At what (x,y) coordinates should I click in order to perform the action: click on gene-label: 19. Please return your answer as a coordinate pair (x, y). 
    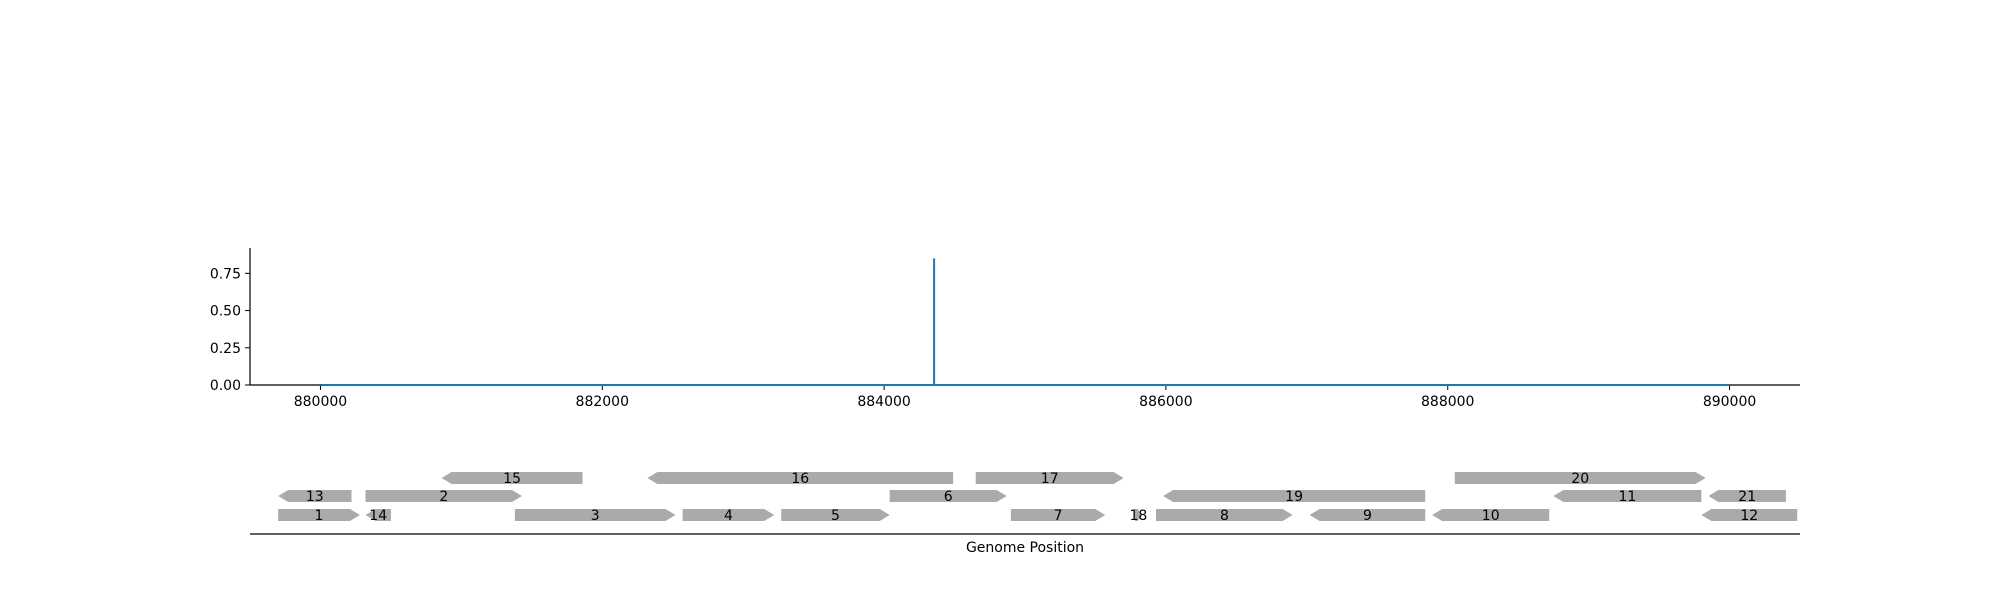
    Looking at the image, I should click on (1294, 497).